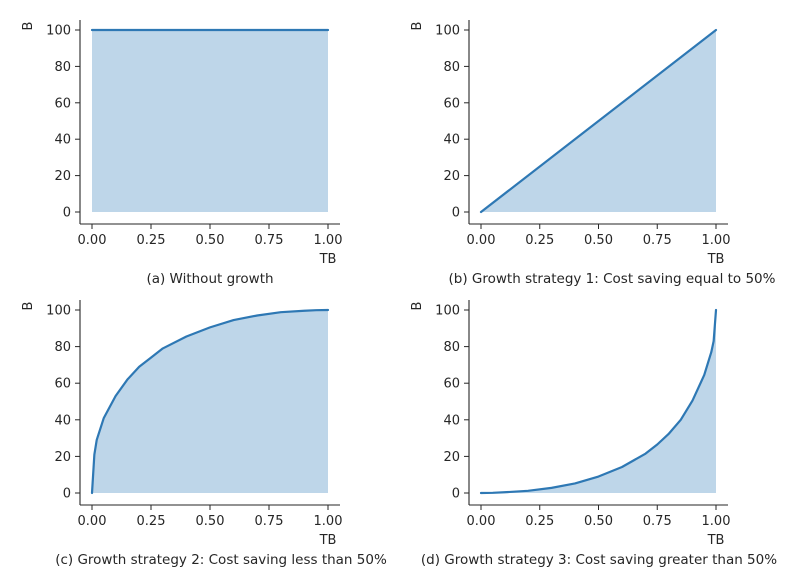 This screenshot has width=810, height=583. Describe the element at coordinates (451, 103) in the screenshot. I see `y-tick-label-b: 60` at that location.